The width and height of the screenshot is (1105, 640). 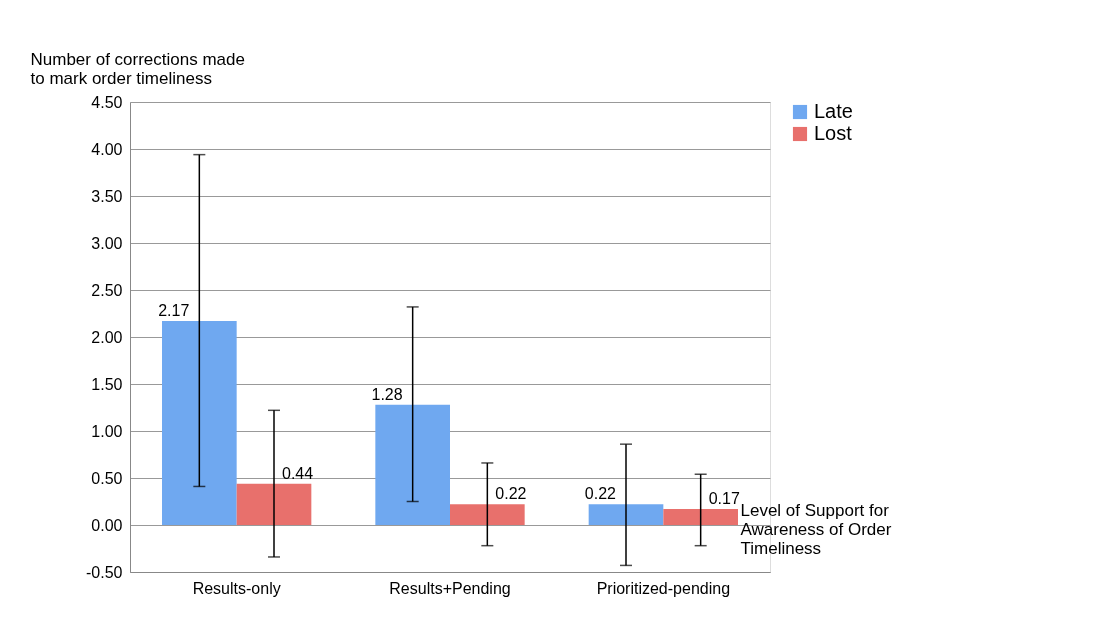 I want to click on y-tick-label: 3.50, so click(x=107, y=196).